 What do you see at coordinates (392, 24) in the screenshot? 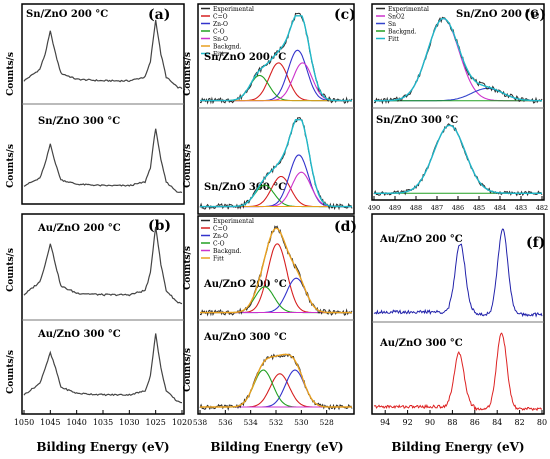
I see `legend-label-2: Sn` at bounding box center [392, 24].